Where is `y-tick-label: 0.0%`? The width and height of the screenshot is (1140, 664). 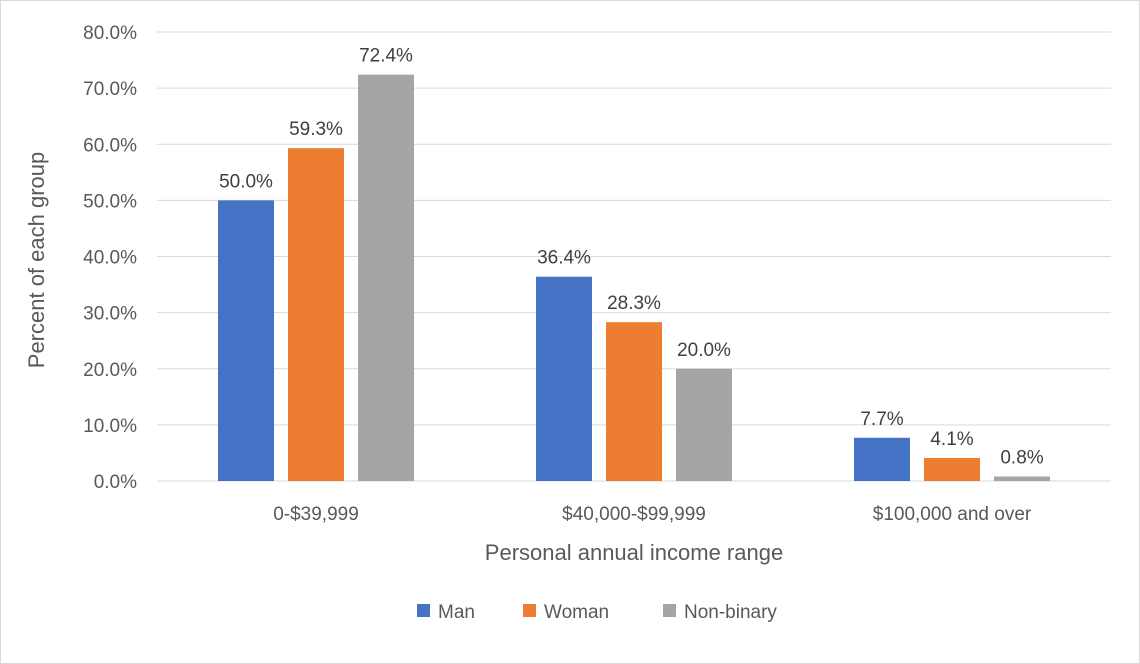 y-tick-label: 0.0% is located at coordinates (115, 482).